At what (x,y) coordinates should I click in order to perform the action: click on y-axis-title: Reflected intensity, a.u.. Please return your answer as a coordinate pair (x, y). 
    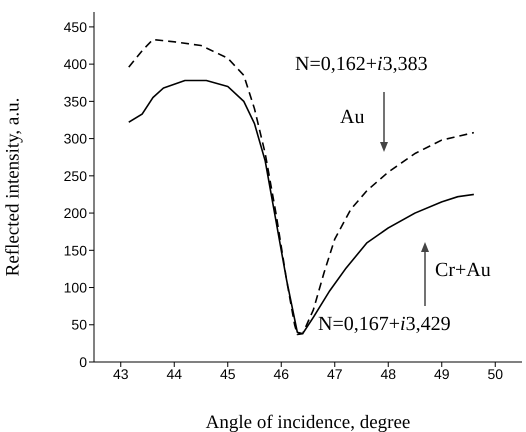
    Looking at the image, I should click on (13, 187).